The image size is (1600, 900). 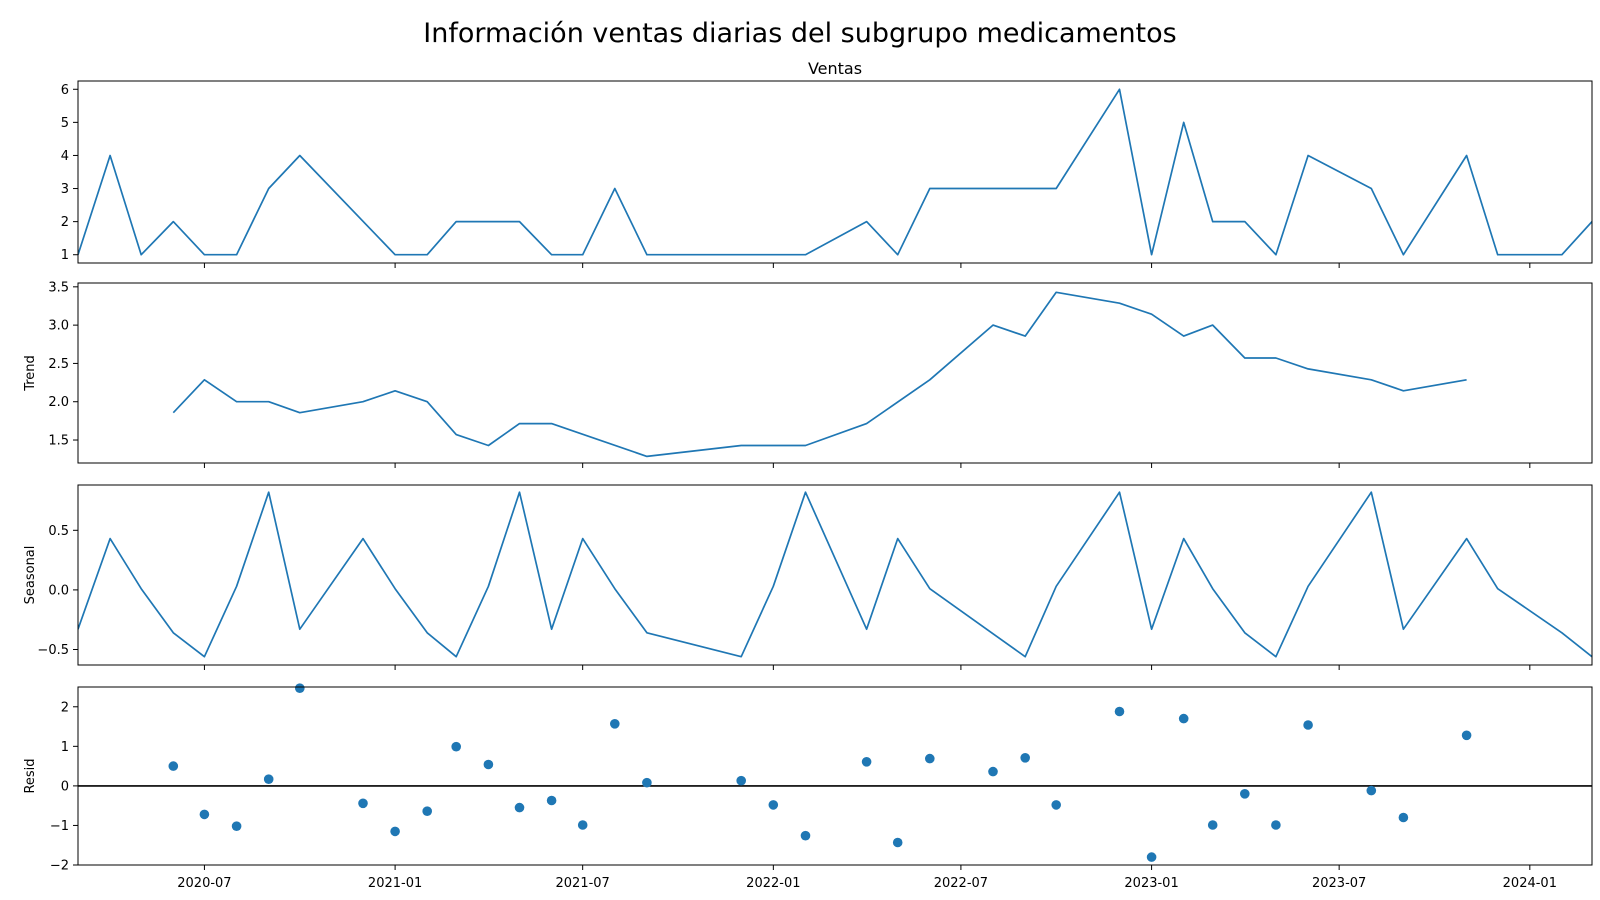 What do you see at coordinates (58, 364) in the screenshot?
I see `y-tick-label: 2.5` at bounding box center [58, 364].